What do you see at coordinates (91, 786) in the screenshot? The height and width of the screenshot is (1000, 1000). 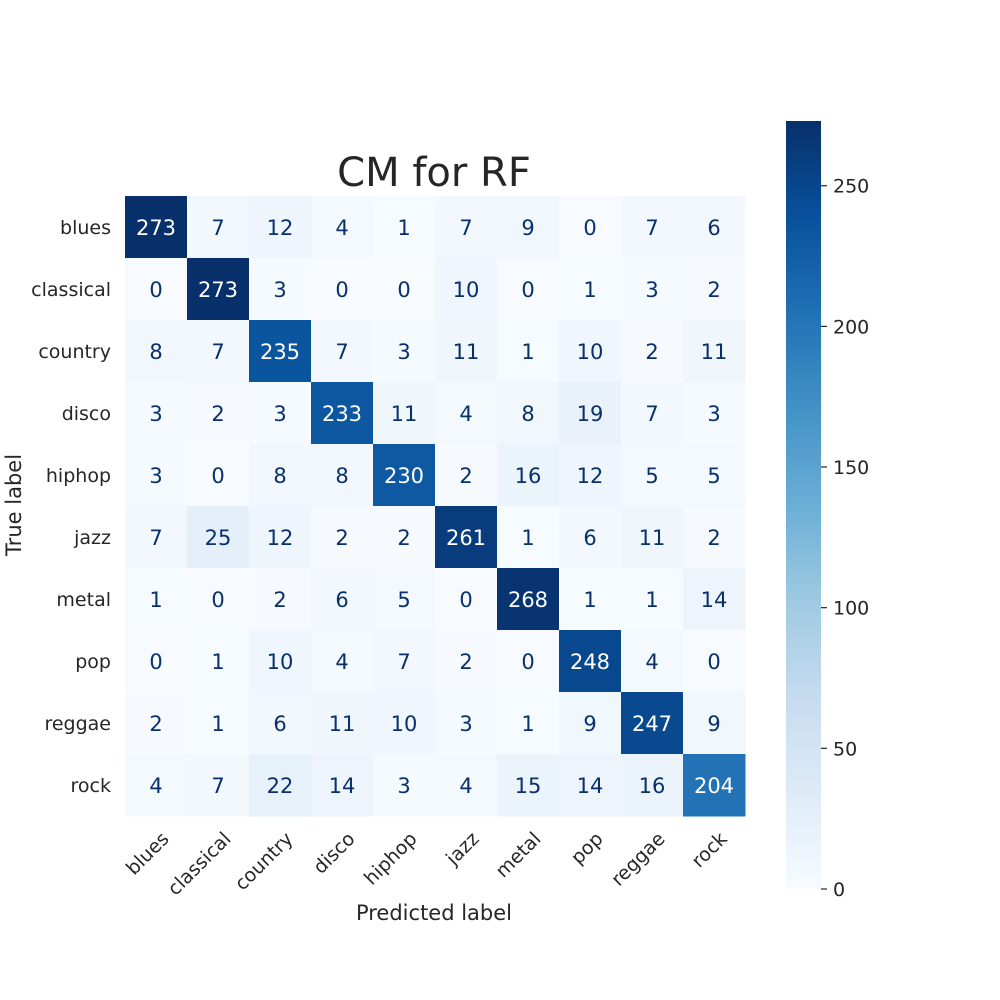 I see `y-tick-label: rock` at bounding box center [91, 786].